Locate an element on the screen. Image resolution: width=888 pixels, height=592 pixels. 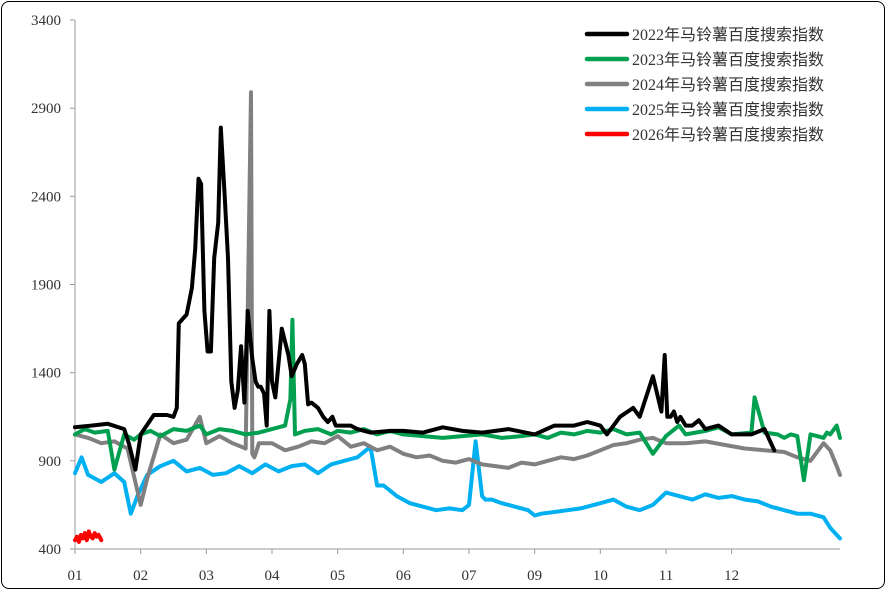
x-tick-label: 07 is located at coordinates (469, 576).